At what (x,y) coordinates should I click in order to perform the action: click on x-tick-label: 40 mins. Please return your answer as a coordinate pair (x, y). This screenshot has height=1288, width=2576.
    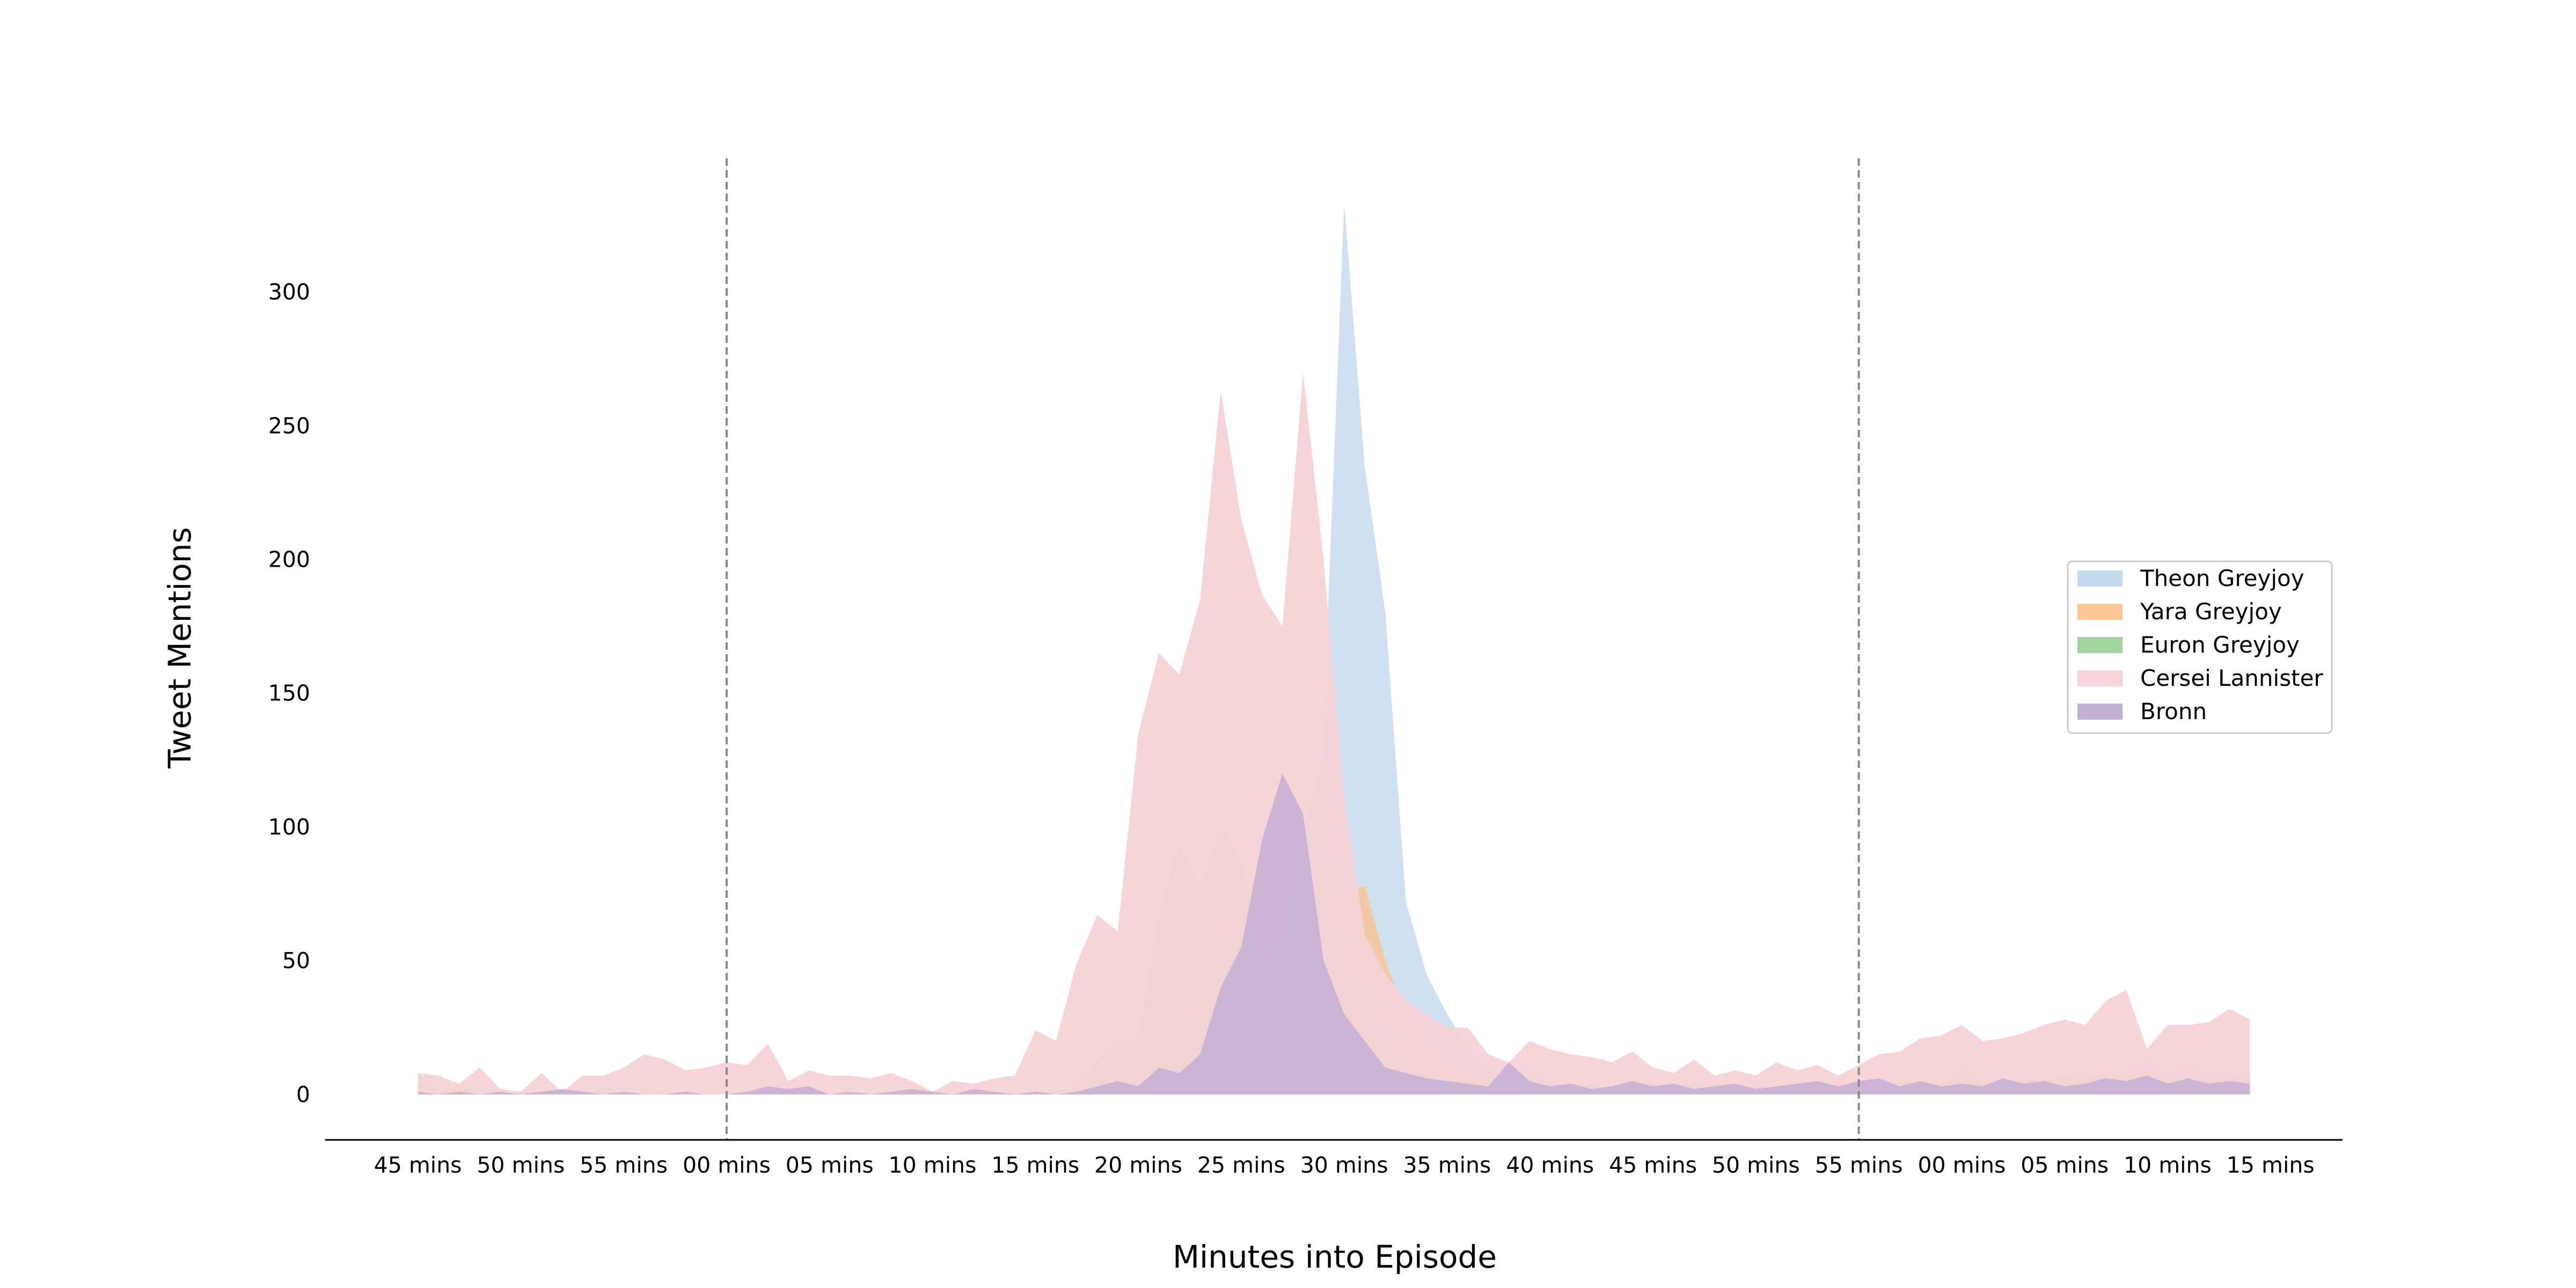
    Looking at the image, I should click on (1550, 1165).